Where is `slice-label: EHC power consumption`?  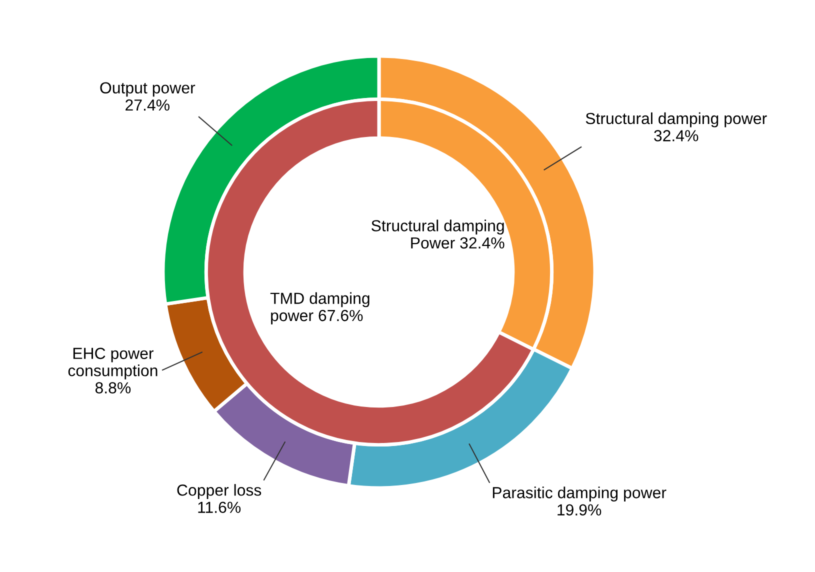
slice-label: EHC power consumption is located at coordinates (113, 364).